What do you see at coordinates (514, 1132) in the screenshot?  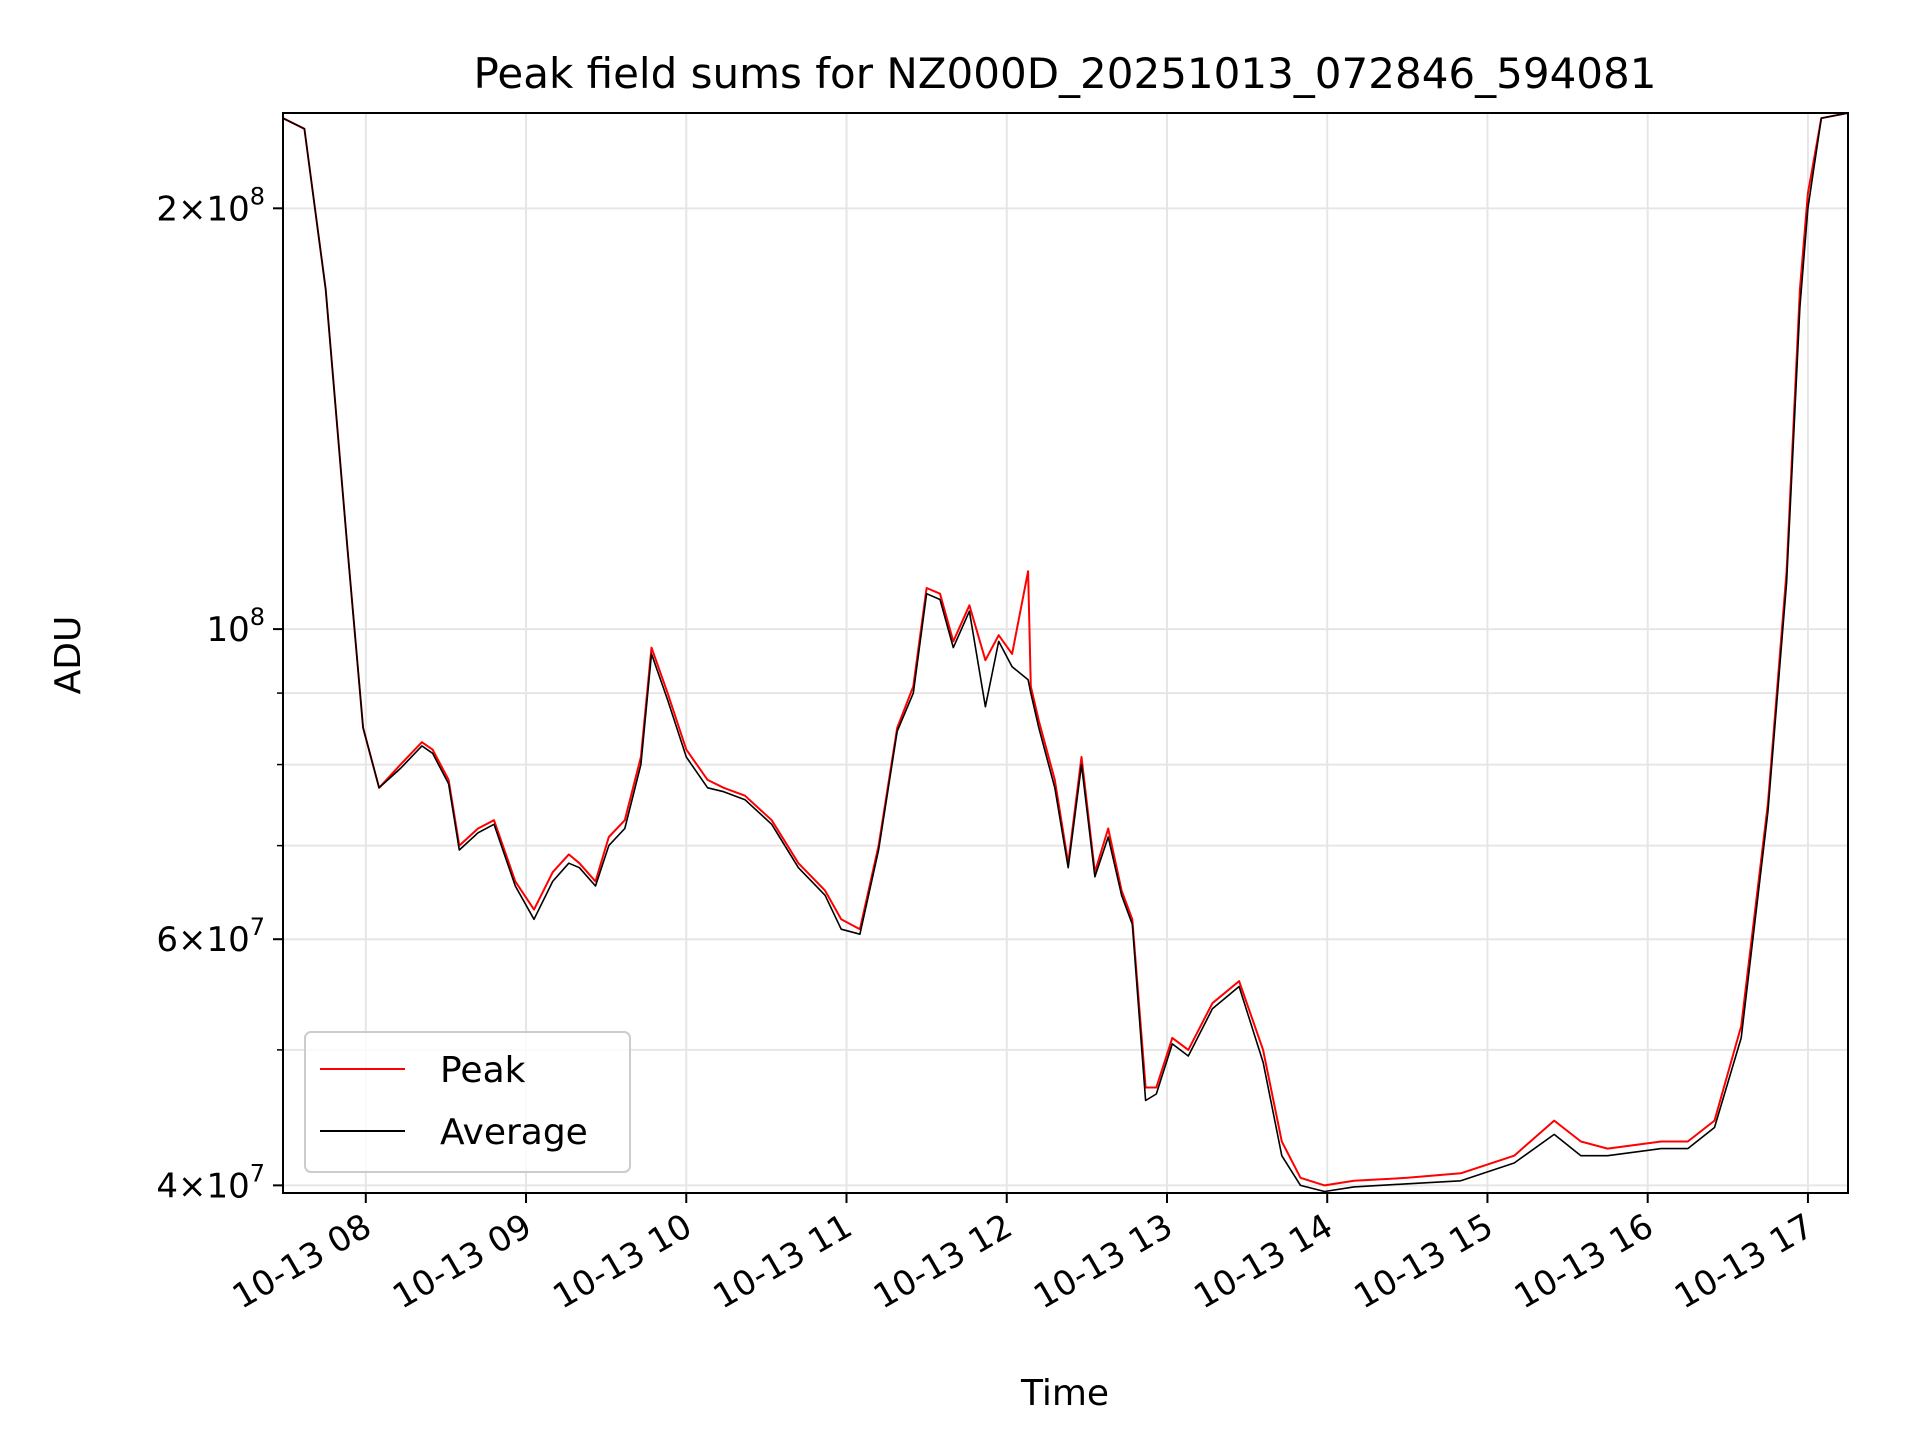 I see `legend-label-average: Average` at bounding box center [514, 1132].